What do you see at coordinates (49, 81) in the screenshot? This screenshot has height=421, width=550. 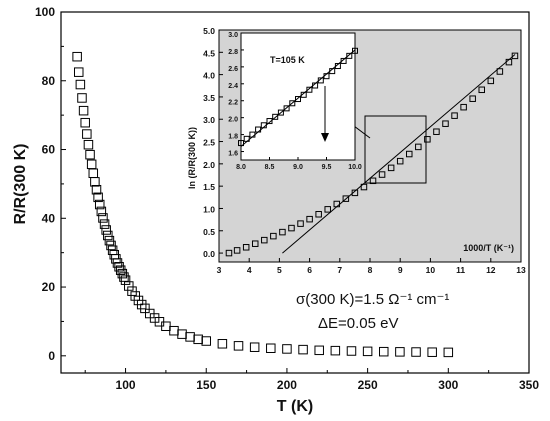 I see `y-tick-label: 80` at bounding box center [49, 81].